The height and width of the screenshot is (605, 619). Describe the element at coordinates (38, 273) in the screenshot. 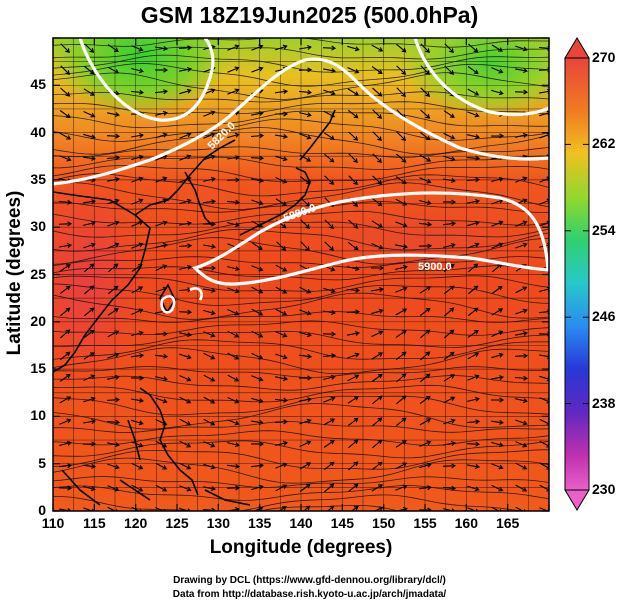

I see `y-tick-label: 25` at that location.